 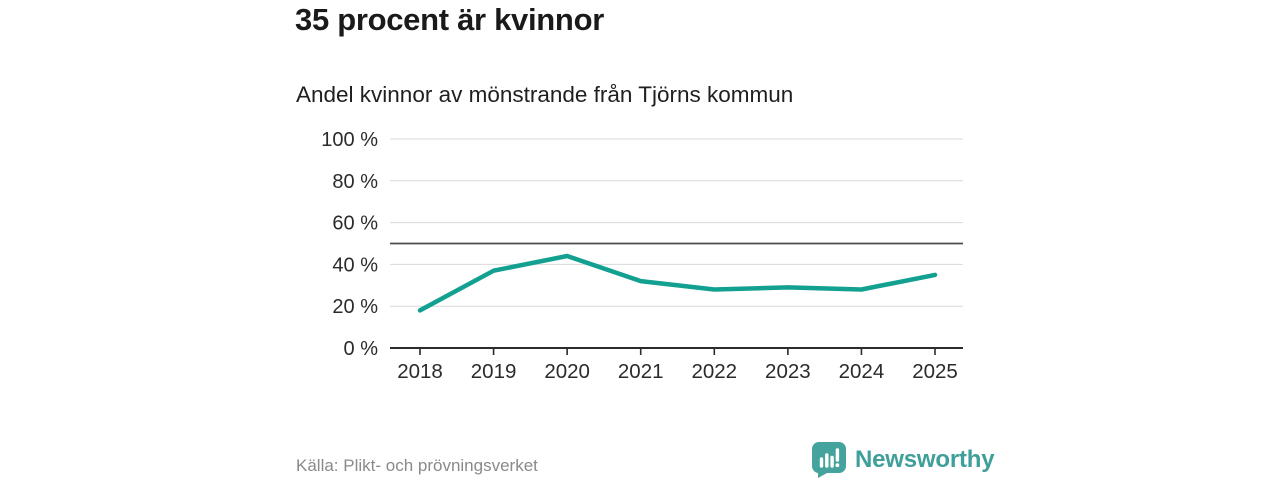 What do you see at coordinates (935, 371) in the screenshot?
I see `x-tick-label: 2025` at bounding box center [935, 371].